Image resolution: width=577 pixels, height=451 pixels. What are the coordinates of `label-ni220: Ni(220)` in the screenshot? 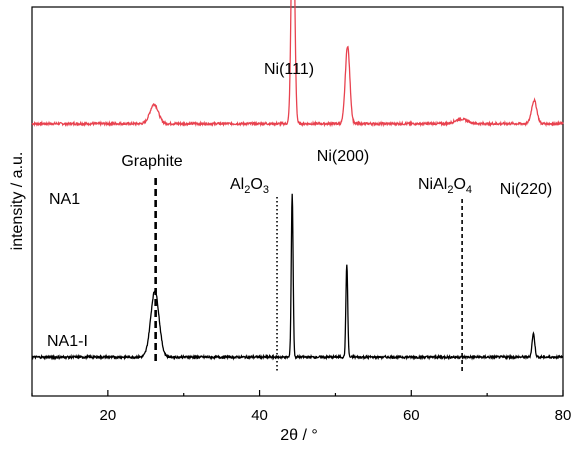 It's located at (526, 189).